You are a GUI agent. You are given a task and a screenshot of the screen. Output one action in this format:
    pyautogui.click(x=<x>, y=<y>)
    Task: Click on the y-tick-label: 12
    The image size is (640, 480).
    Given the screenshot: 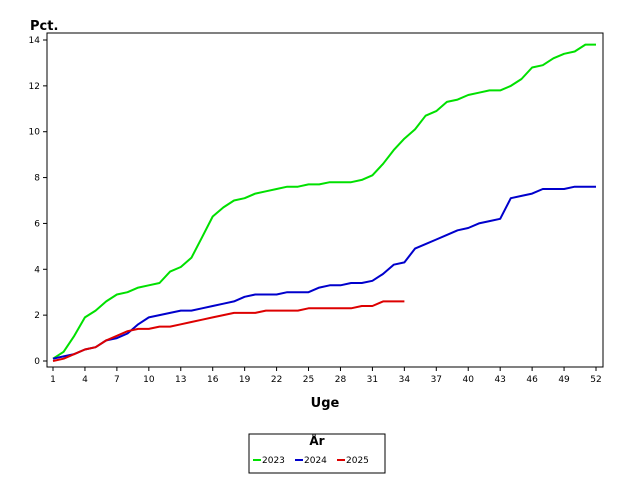 What is the action you would take?
    pyautogui.click(x=34, y=87)
    